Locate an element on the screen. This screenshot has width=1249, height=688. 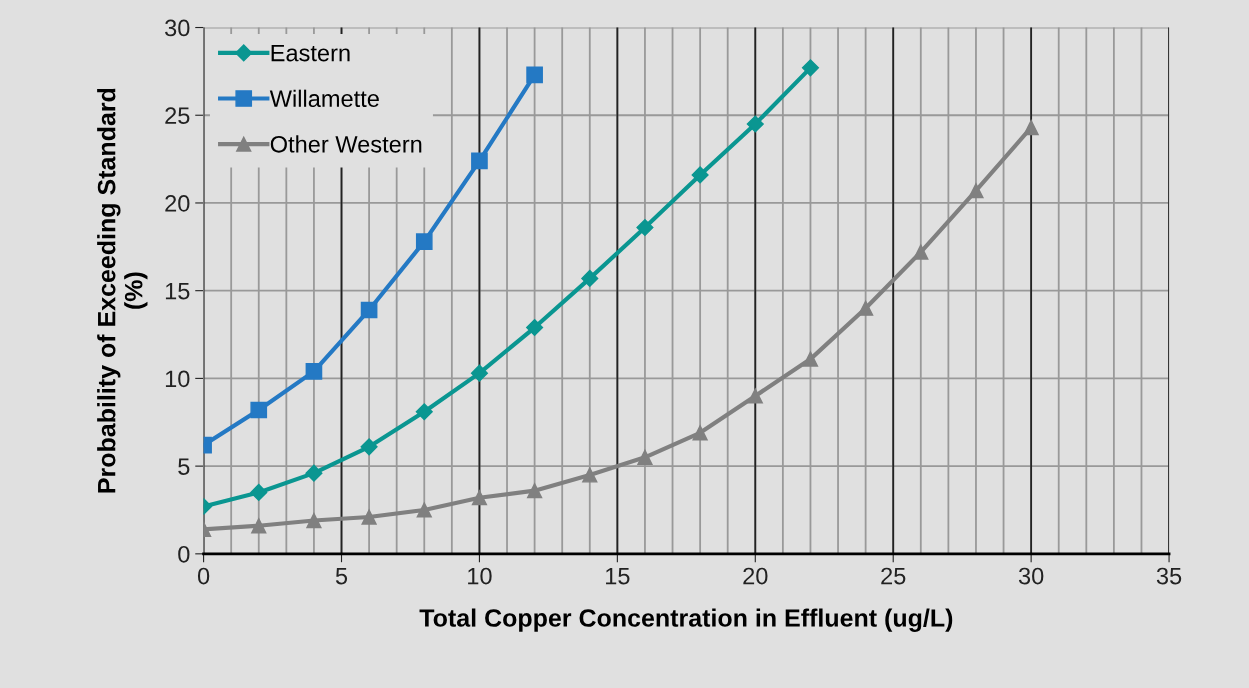
y-tick-label: 5 is located at coordinates (184, 466).